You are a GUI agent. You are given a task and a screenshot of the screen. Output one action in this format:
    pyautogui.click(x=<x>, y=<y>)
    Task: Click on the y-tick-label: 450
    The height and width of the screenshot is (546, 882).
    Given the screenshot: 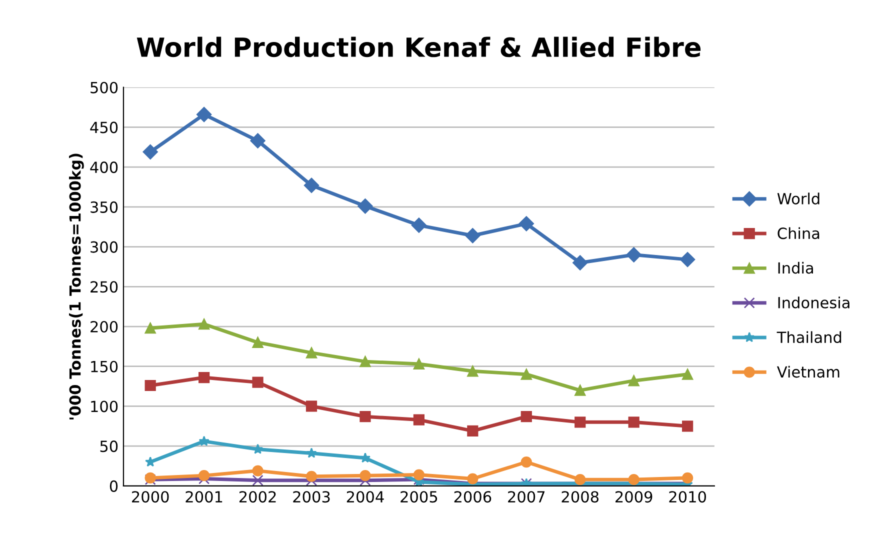 What is the action you would take?
    pyautogui.click(x=104, y=128)
    